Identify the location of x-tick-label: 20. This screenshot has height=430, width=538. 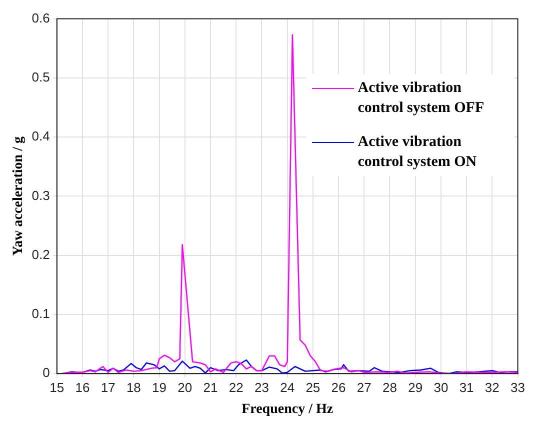
(185, 387).